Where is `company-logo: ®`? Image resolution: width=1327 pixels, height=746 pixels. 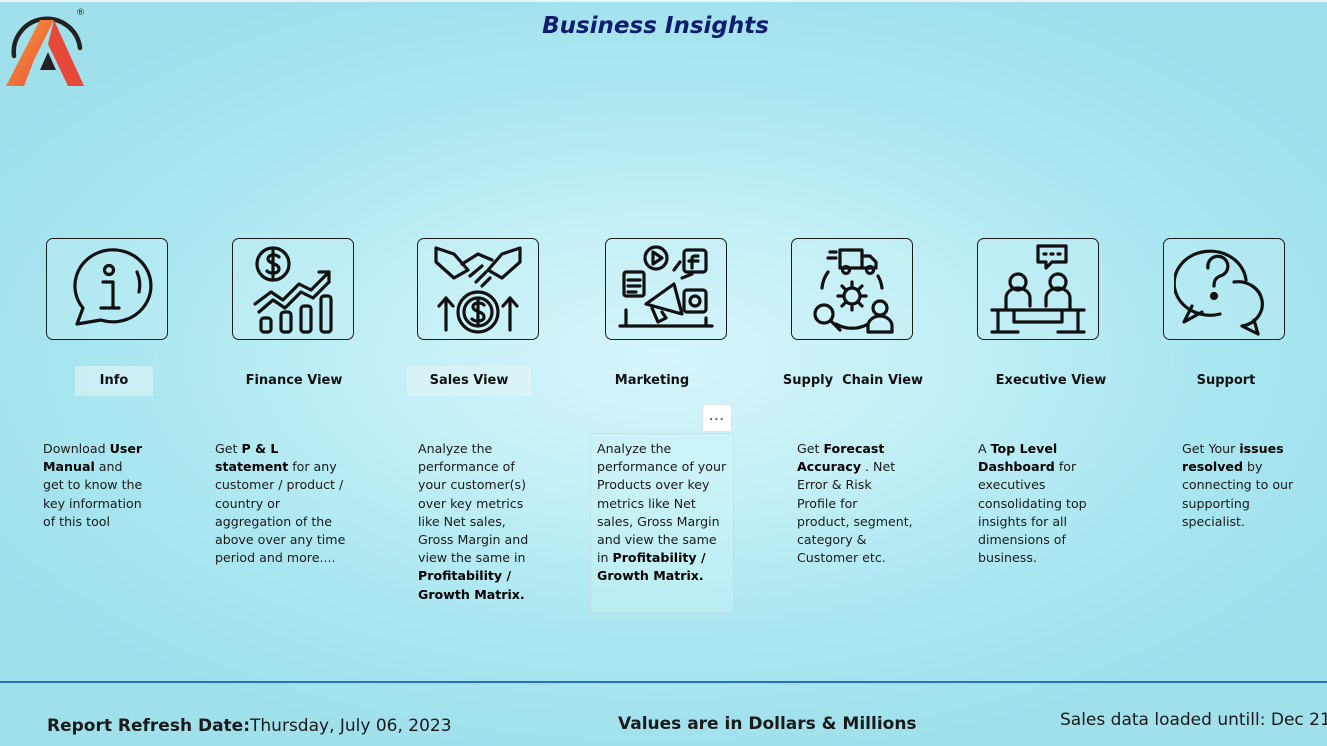 company-logo: ® is located at coordinates (46, 48).